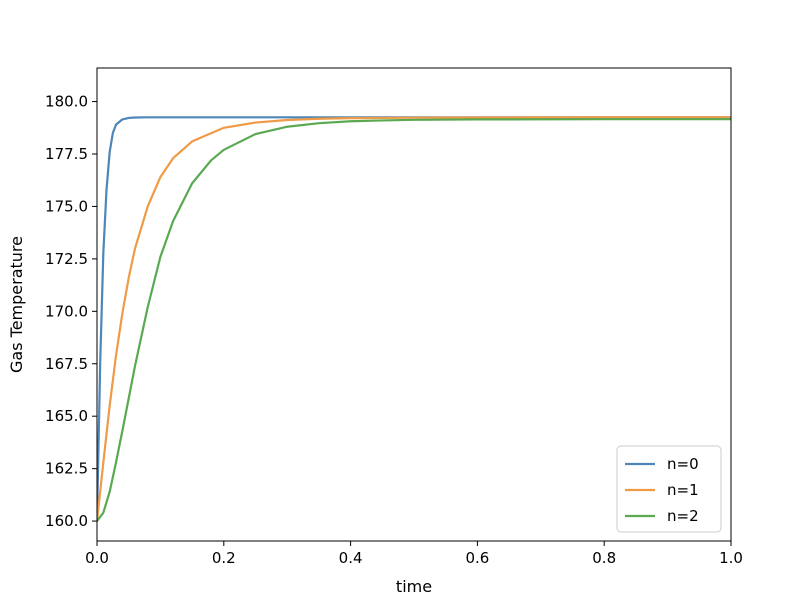 The image size is (800, 604). Describe the element at coordinates (604, 558) in the screenshot. I see `x-tick-label: 0.8` at that location.